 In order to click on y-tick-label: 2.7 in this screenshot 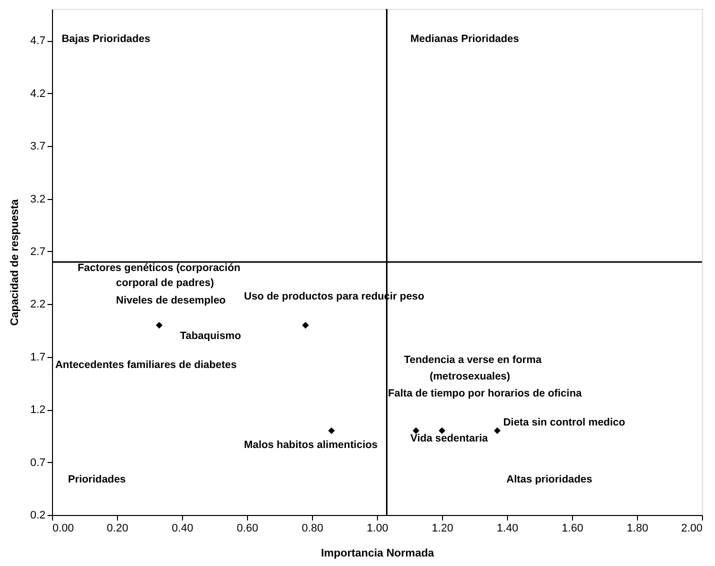, I will do `click(38, 252)`.